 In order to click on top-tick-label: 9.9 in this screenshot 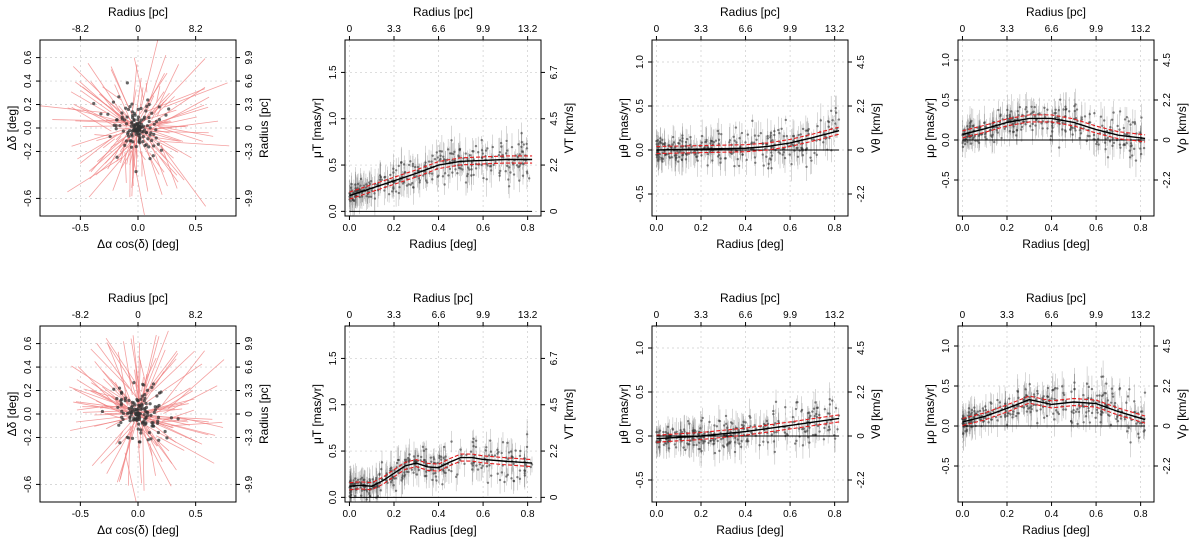, I will do `click(790, 29)`.